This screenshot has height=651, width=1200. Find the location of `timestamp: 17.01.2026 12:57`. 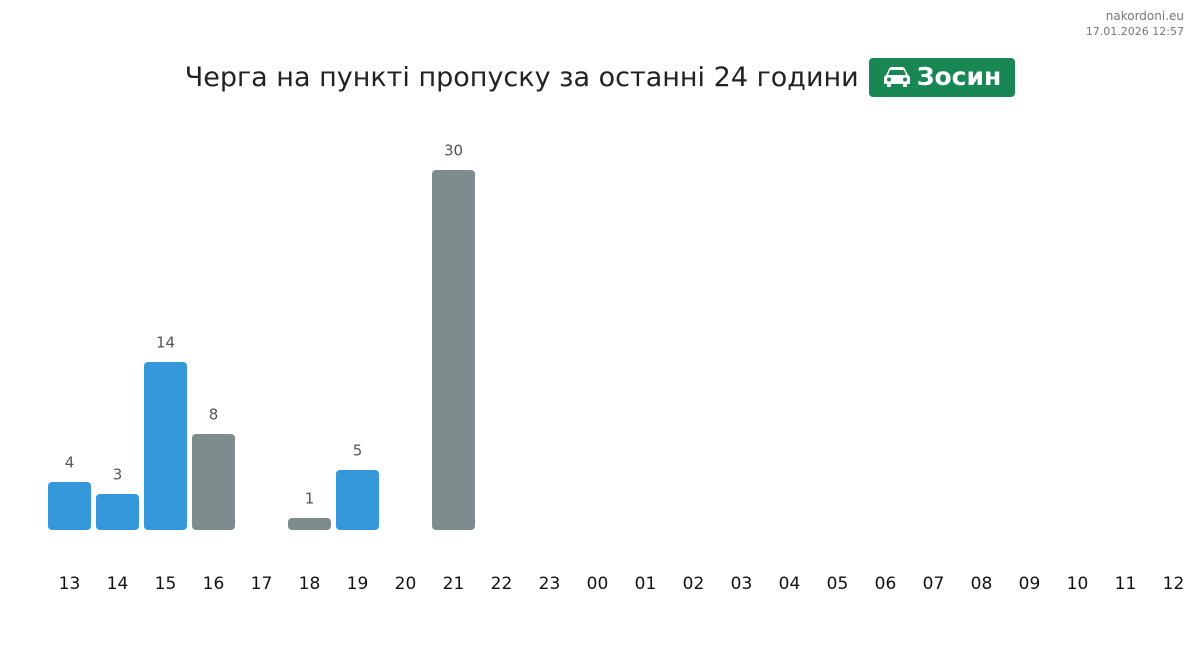

timestamp: 17.01.2026 12:57 is located at coordinates (1134, 31).